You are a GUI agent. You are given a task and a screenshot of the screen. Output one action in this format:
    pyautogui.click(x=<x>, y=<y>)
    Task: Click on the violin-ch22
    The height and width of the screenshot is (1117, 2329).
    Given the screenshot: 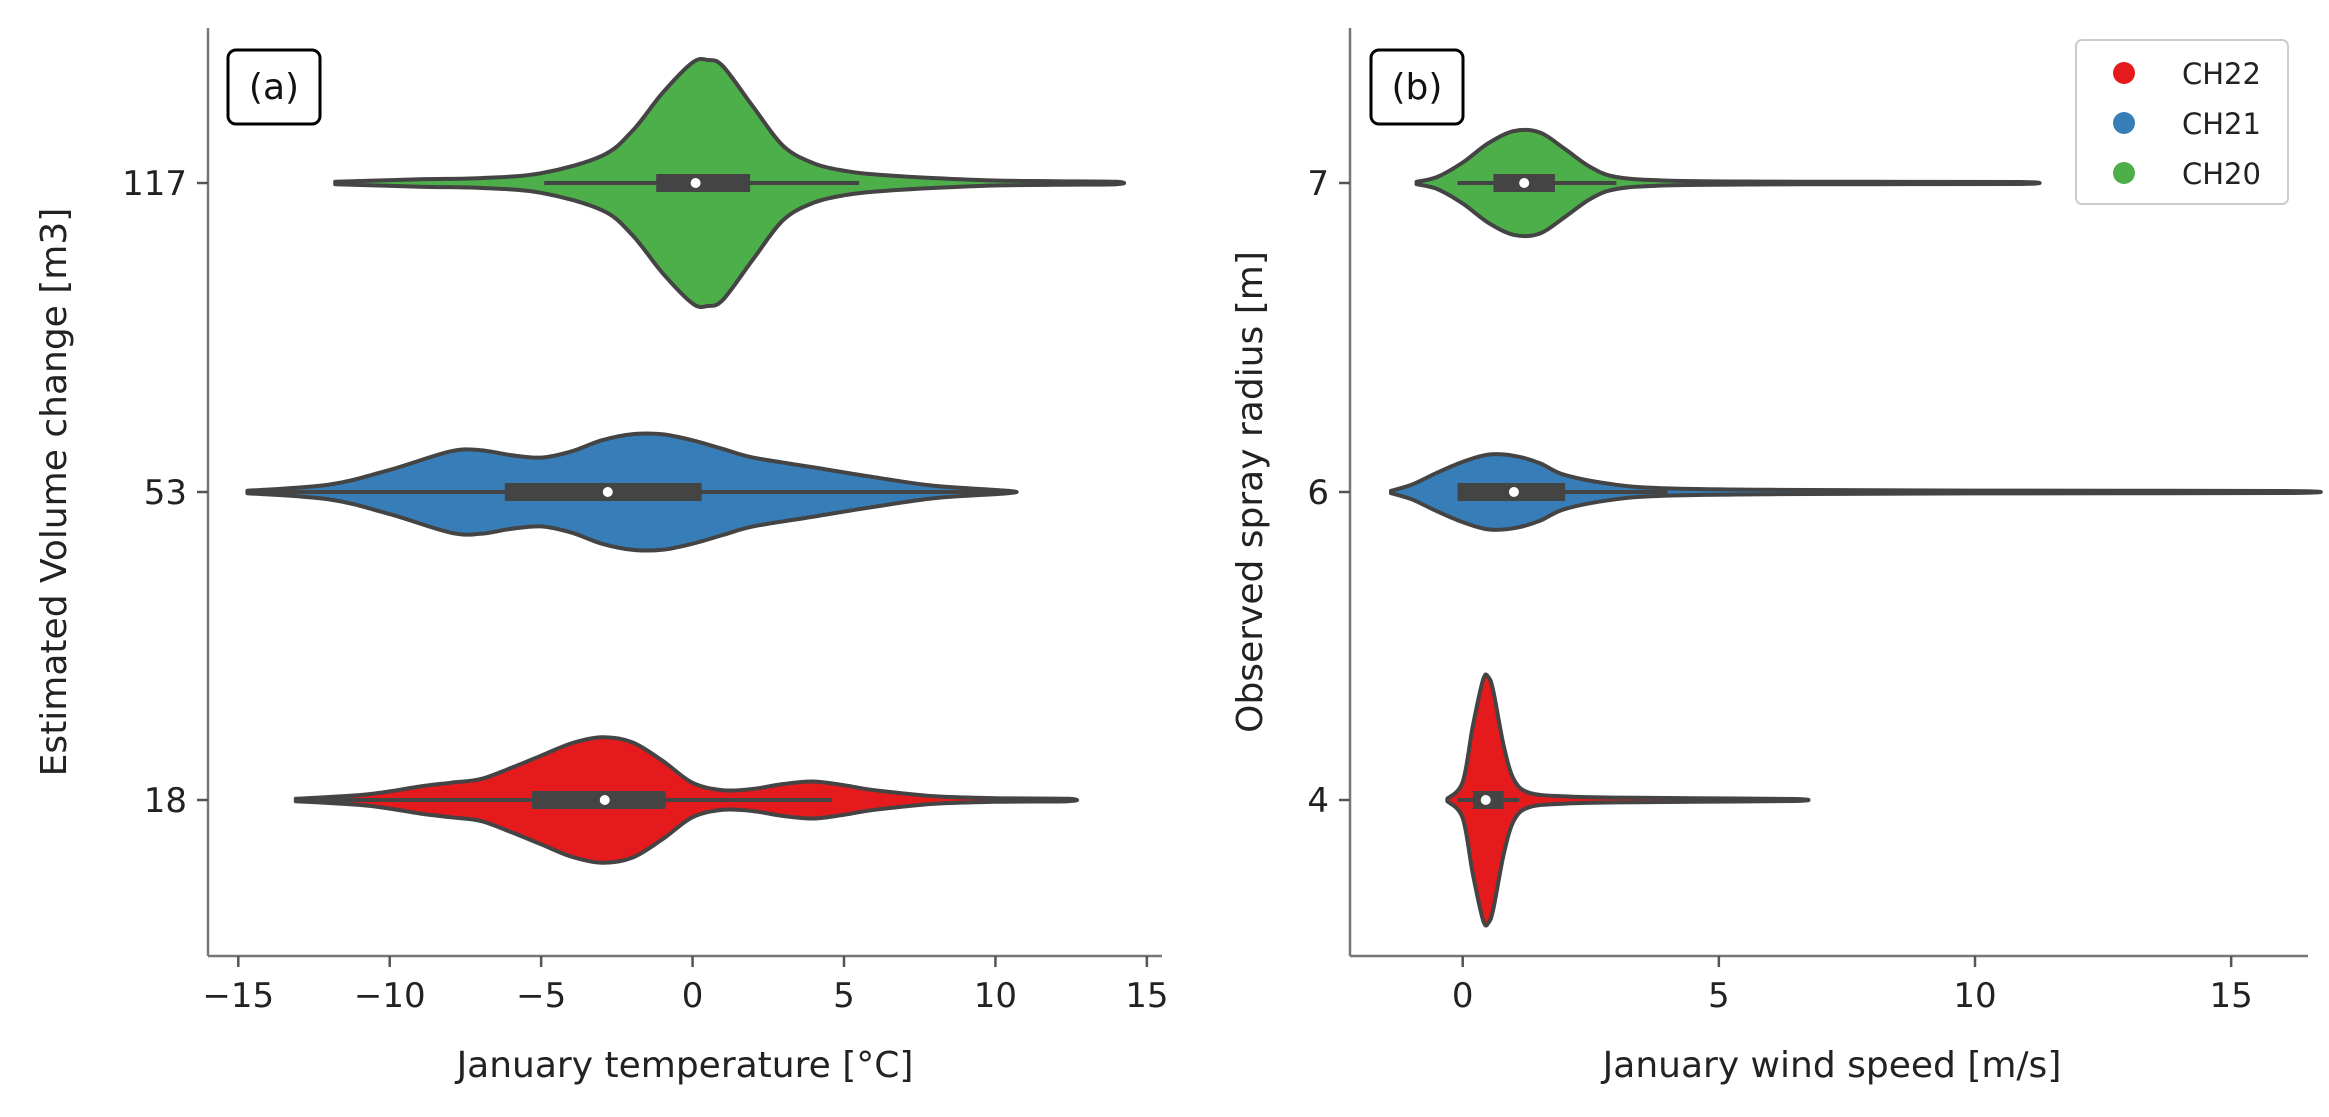 What is the action you would take?
    pyautogui.click(x=1628, y=800)
    